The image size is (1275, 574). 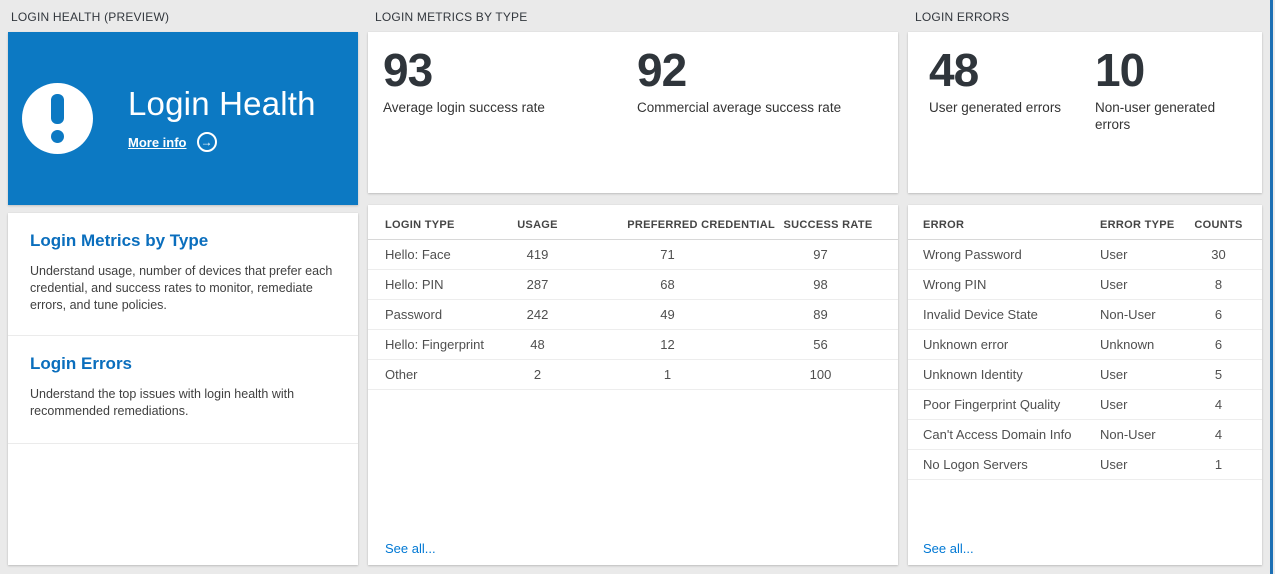 I want to click on column-header-success-rate: SUCCESS RATE, so click(x=828, y=225).